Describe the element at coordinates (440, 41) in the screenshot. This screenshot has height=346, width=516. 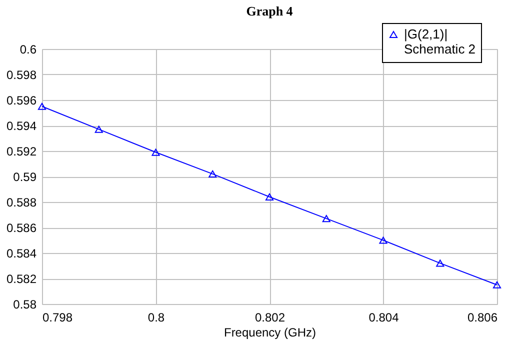
I see `legend-label: |G(2,1)| Schematic 2` at that location.